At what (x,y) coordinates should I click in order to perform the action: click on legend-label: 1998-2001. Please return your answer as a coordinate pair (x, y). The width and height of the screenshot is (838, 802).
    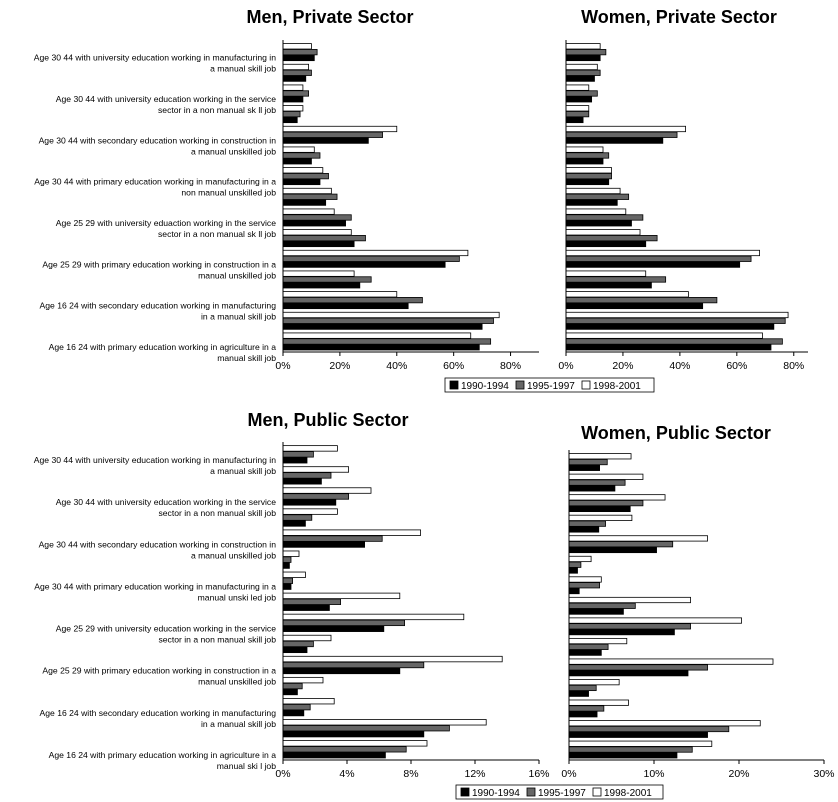
    Looking at the image, I should click on (617, 386).